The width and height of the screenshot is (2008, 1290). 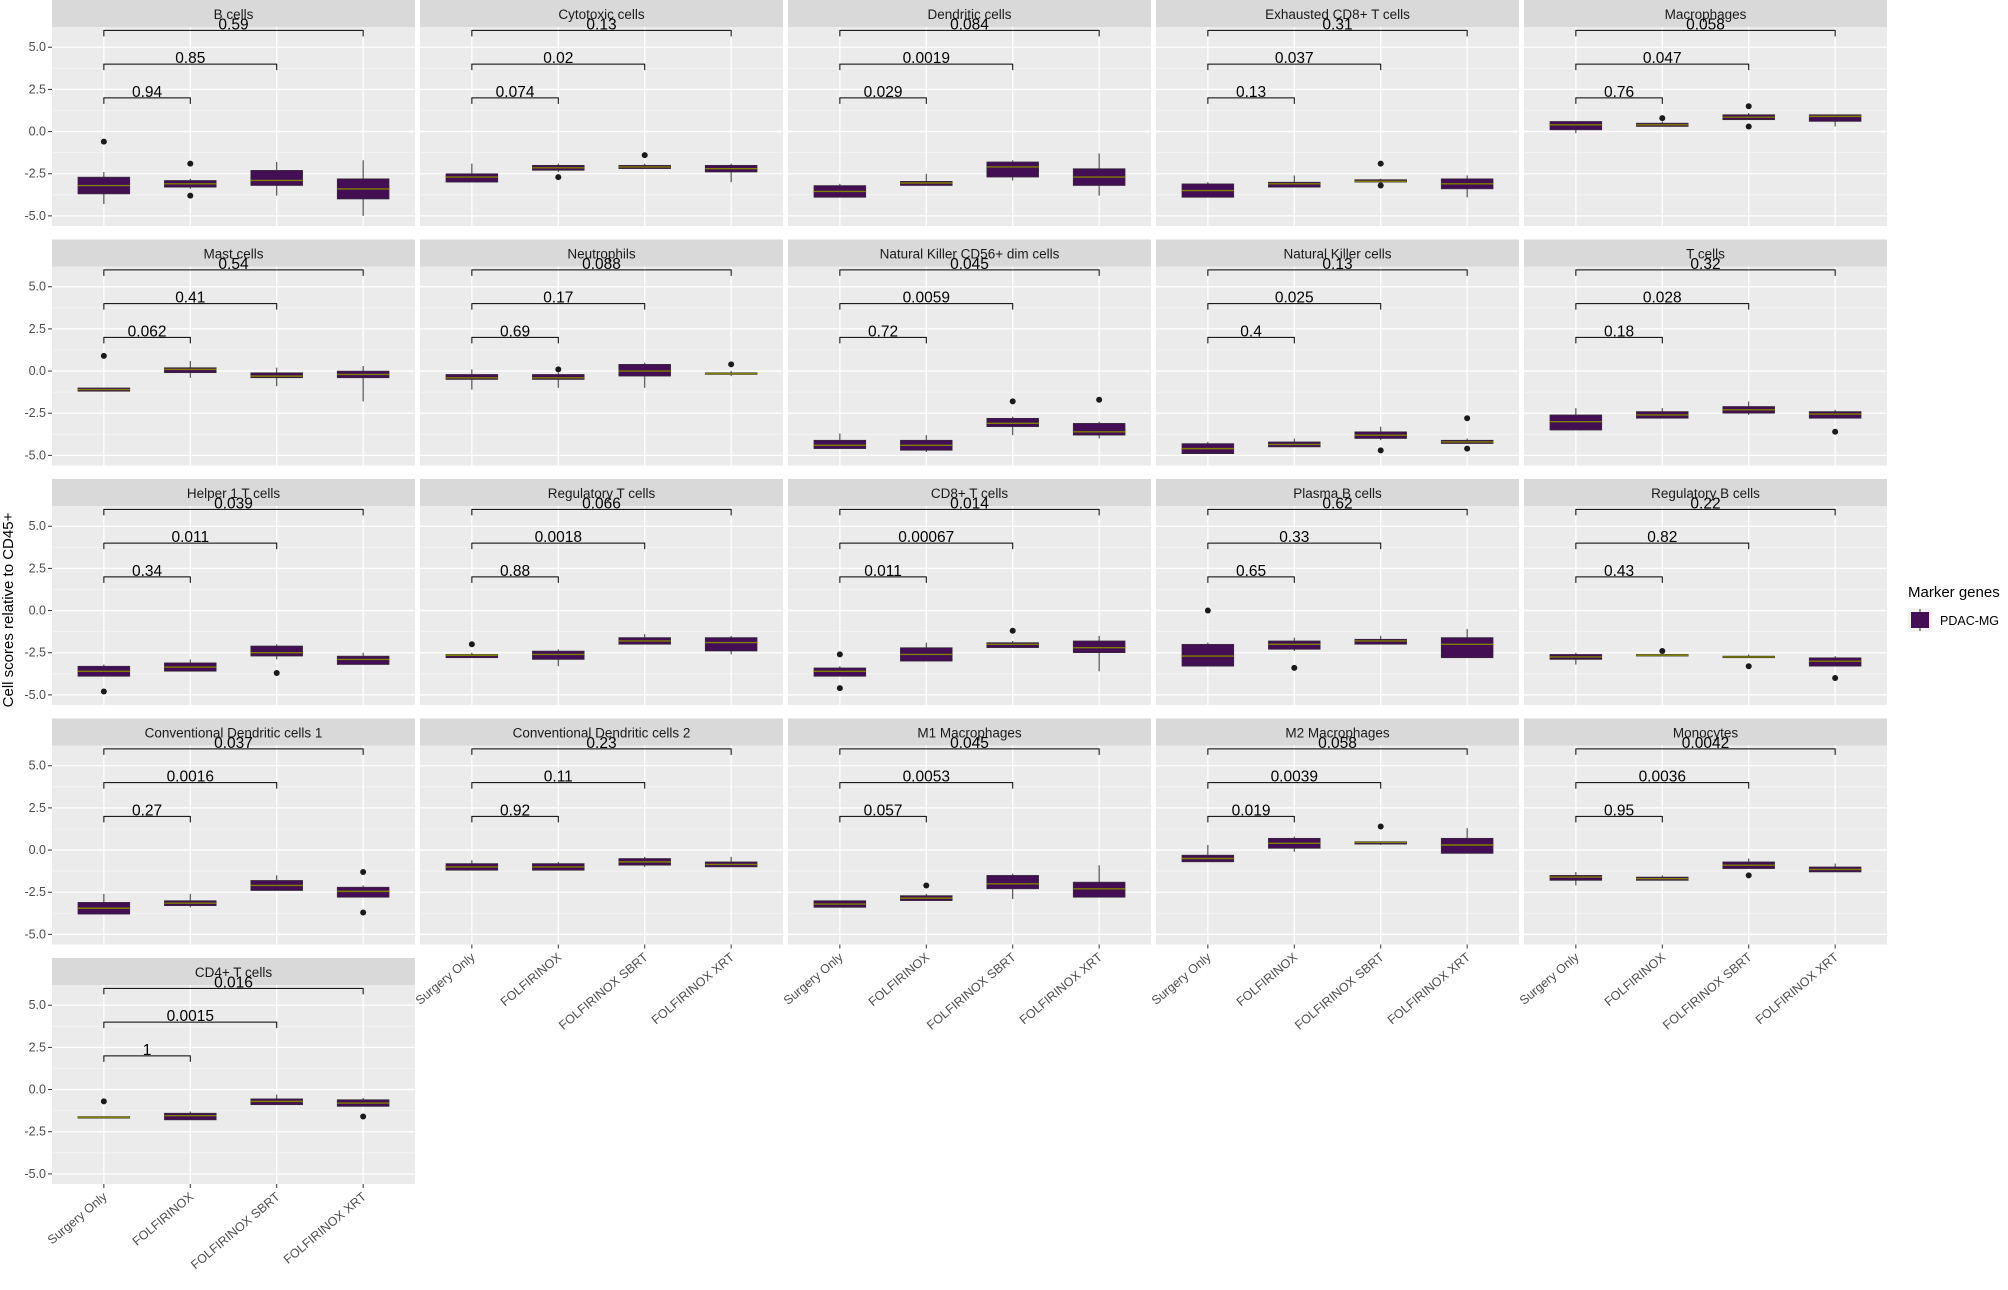 I want to click on p-value-label: 0.045, so click(x=969, y=743).